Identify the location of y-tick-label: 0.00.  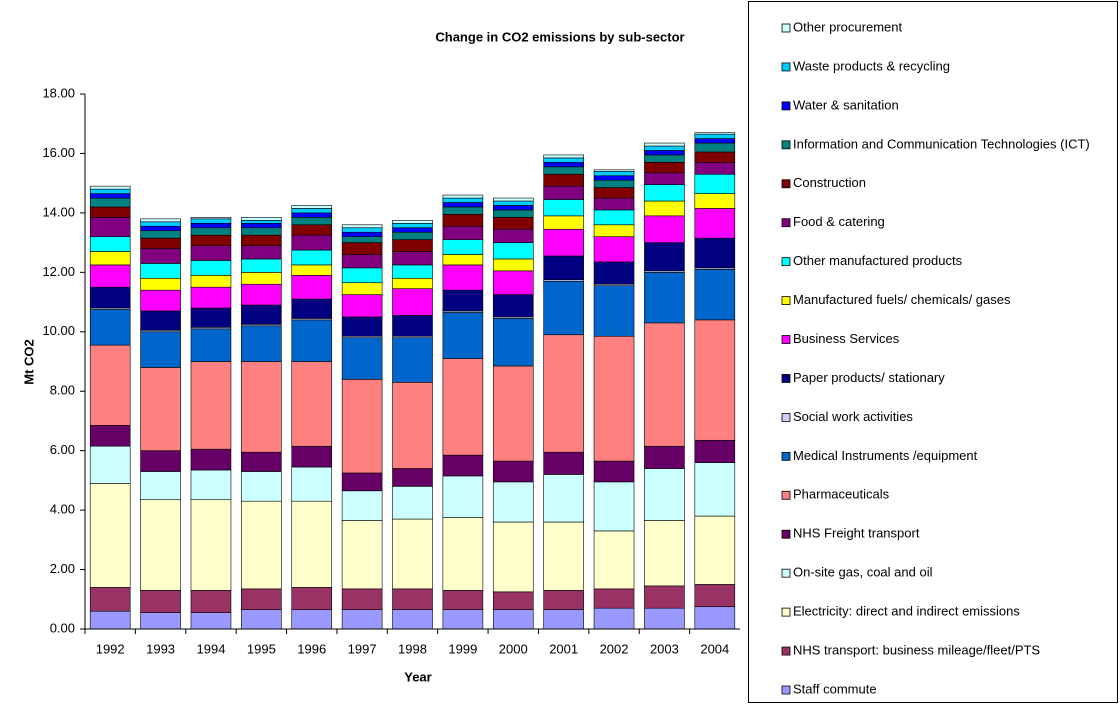
(62, 627).